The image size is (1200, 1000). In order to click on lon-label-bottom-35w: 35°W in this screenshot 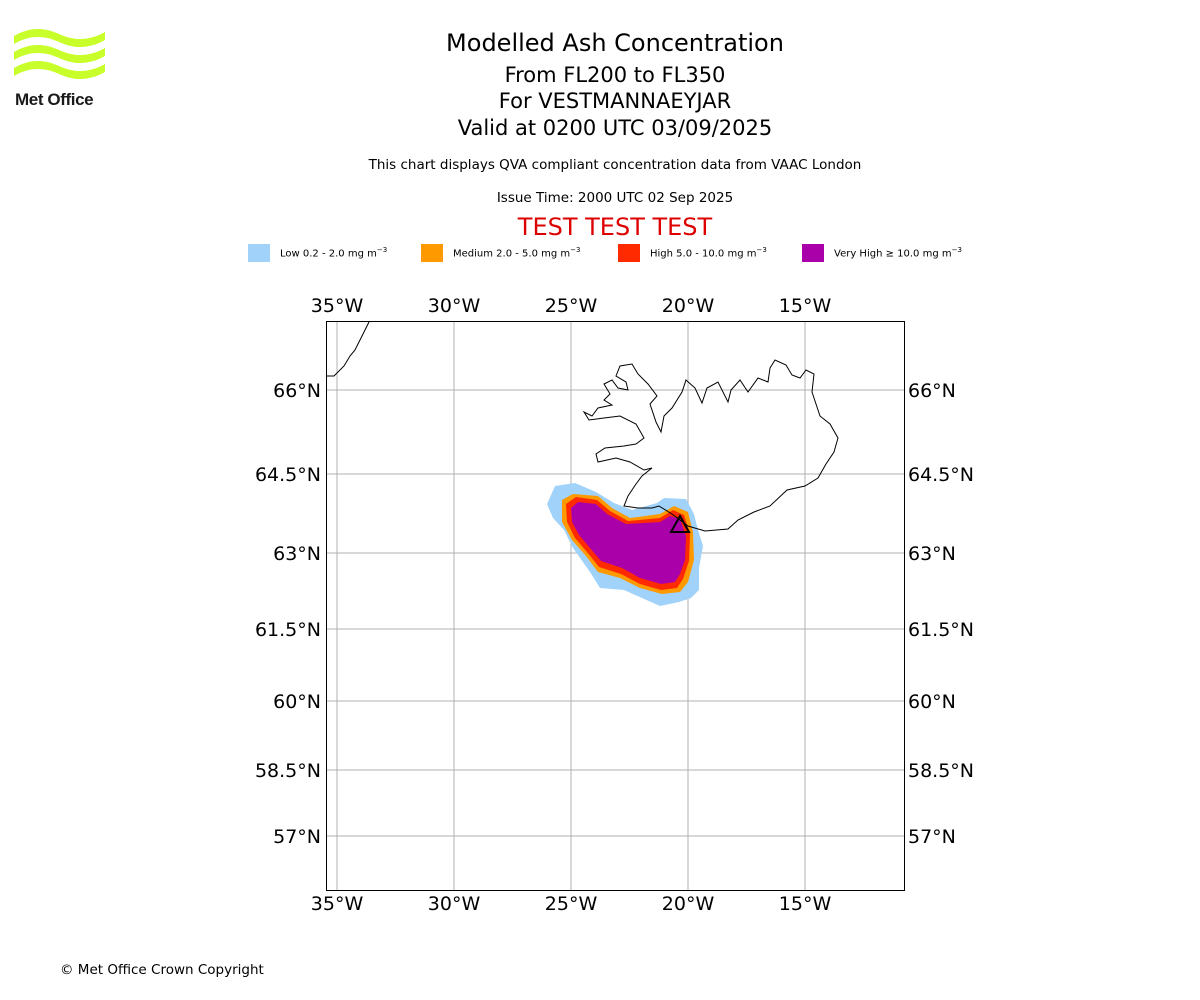, I will do `click(337, 904)`.